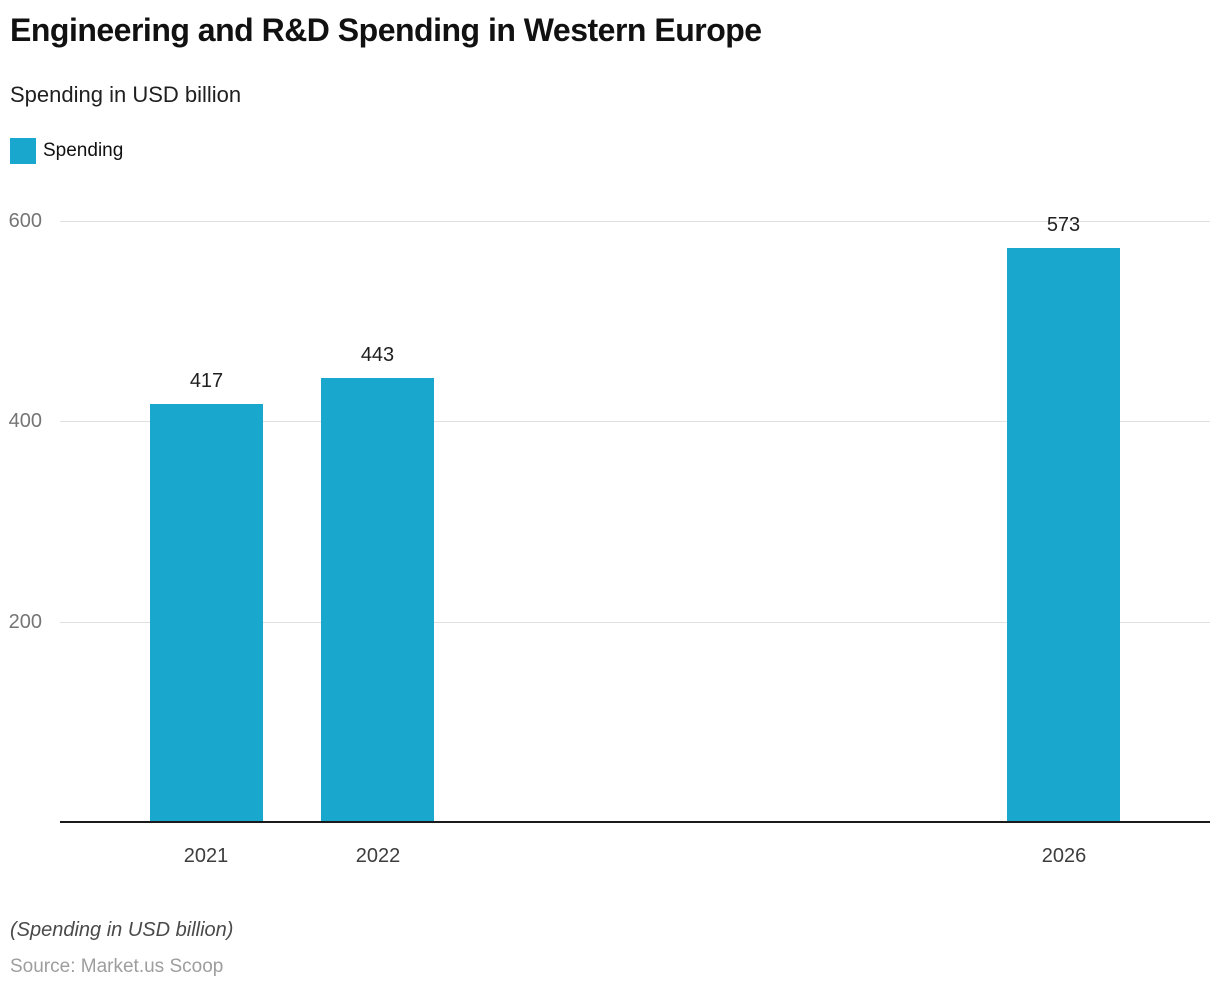 The height and width of the screenshot is (994, 1220). Describe the element at coordinates (377, 355) in the screenshot. I see `bar-value-label: 443` at that location.